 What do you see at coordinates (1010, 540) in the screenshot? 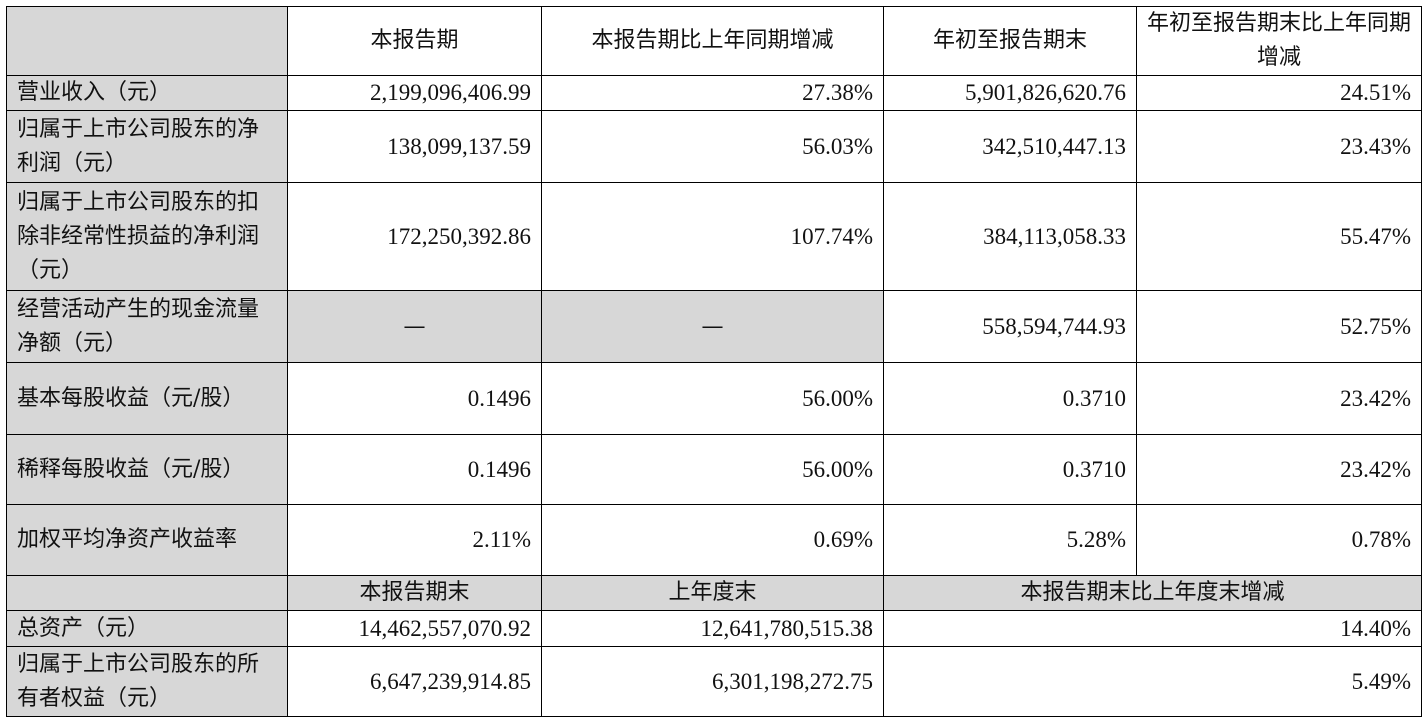
I see `cell-ytd: 5.28%` at bounding box center [1010, 540].